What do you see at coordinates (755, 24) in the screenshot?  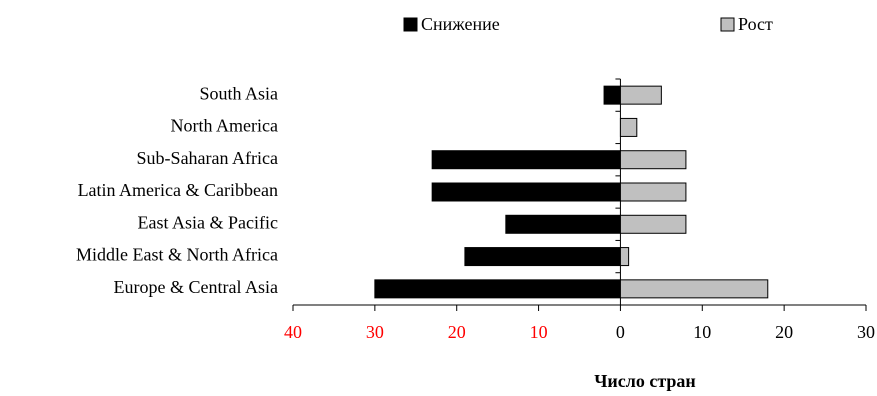 I see `legend-label: Рост` at bounding box center [755, 24].